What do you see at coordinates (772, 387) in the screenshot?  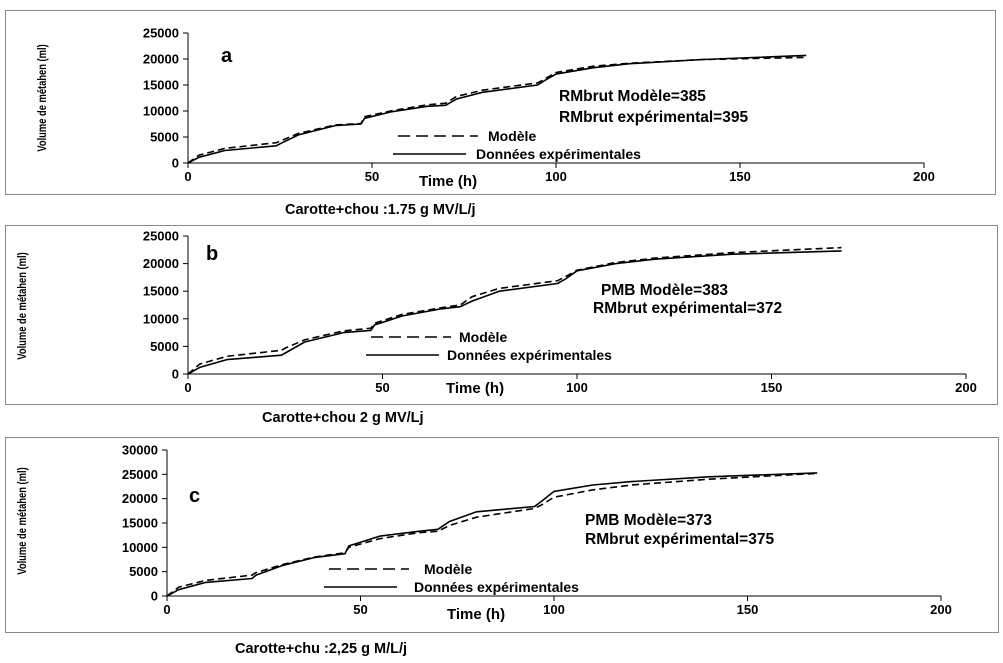 I see `x-tick-label-b: 150` at bounding box center [772, 387].